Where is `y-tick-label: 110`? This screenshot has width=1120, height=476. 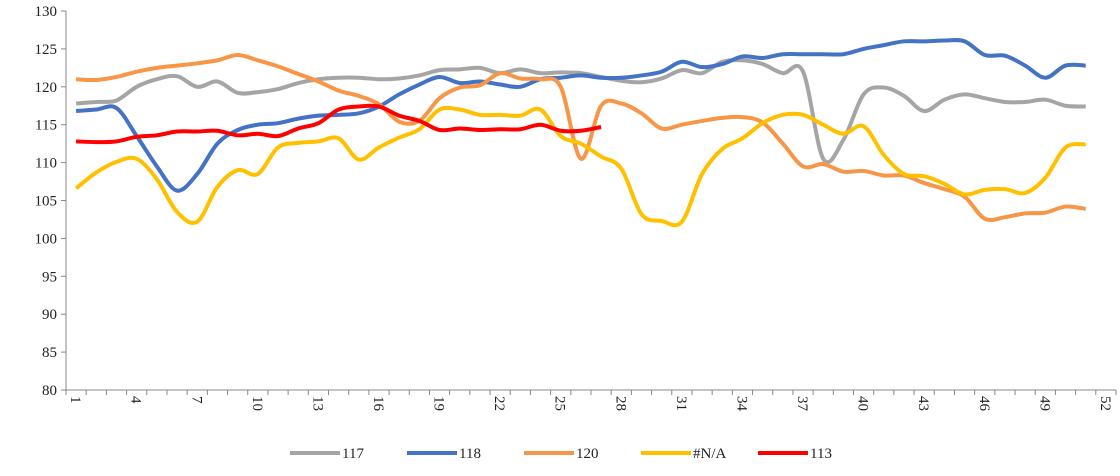
y-tick-label: 110 is located at coordinates (46, 164).